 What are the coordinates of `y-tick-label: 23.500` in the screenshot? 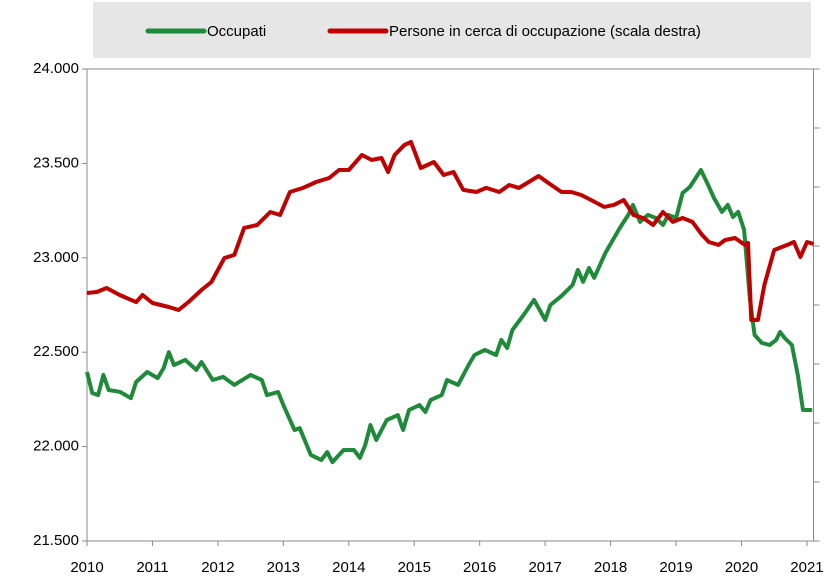 It's located at (56, 162).